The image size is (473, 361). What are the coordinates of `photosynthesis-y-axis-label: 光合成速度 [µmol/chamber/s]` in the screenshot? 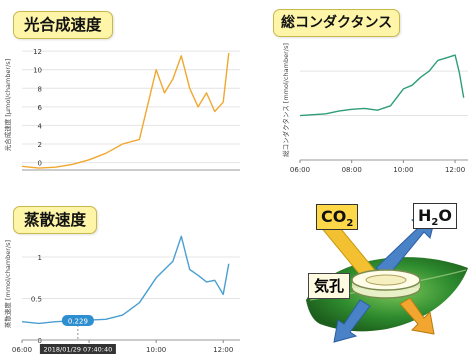 It's located at (7, 105).